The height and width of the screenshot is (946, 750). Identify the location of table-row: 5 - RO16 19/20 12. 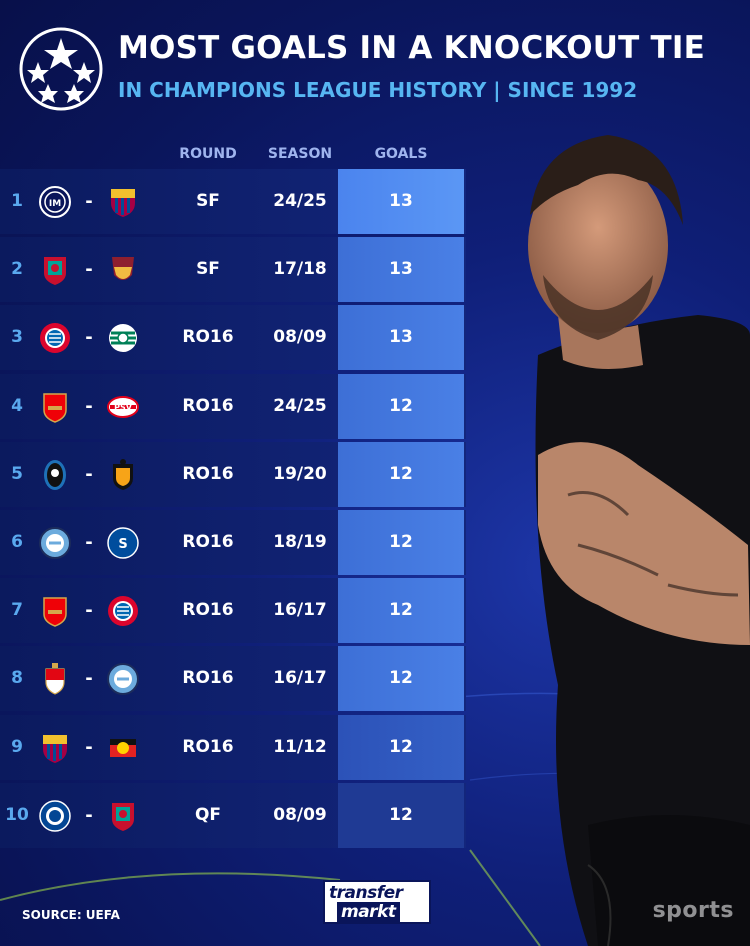
(233, 474).